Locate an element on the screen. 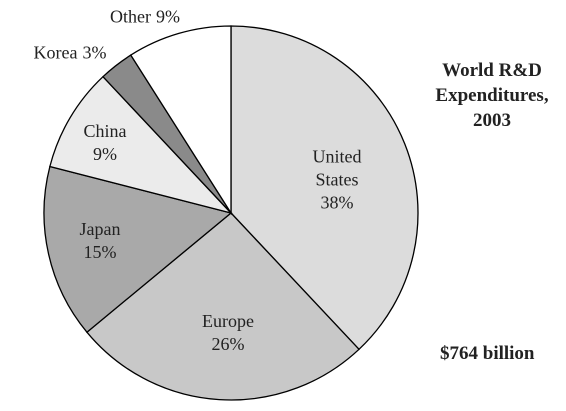  category-label: Other is located at coordinates (130, 16).